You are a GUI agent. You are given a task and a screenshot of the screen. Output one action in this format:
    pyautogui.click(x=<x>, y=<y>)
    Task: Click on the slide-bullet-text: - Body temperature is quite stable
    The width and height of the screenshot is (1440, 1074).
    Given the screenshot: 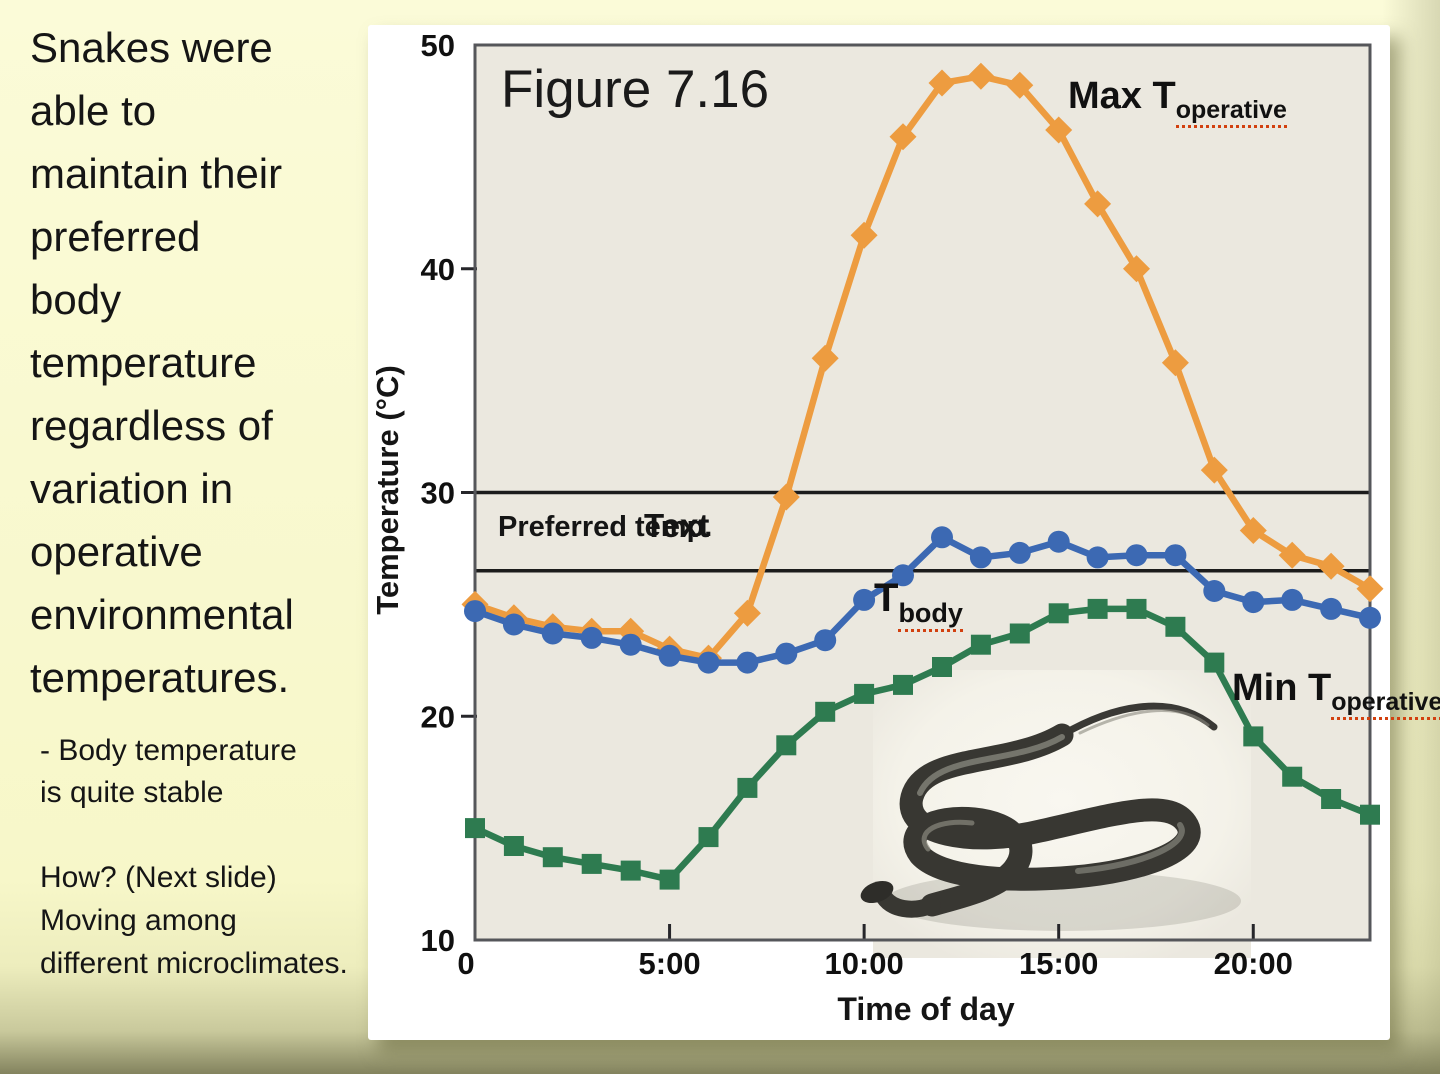 What is the action you would take?
    pyautogui.click(x=168, y=771)
    